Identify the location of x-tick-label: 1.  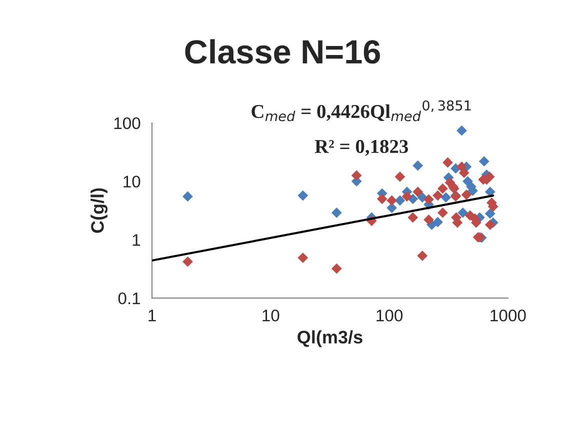
(152, 316).